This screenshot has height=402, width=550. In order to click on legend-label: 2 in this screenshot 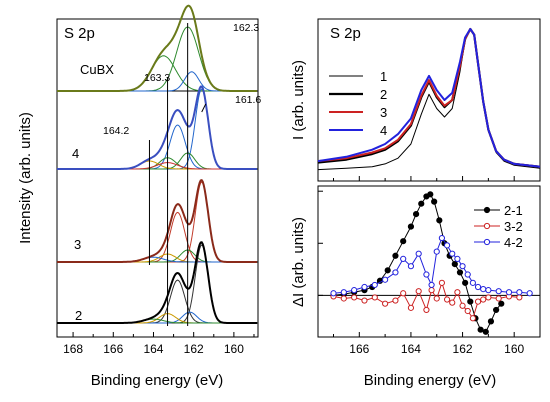, I will do `click(383, 94)`.